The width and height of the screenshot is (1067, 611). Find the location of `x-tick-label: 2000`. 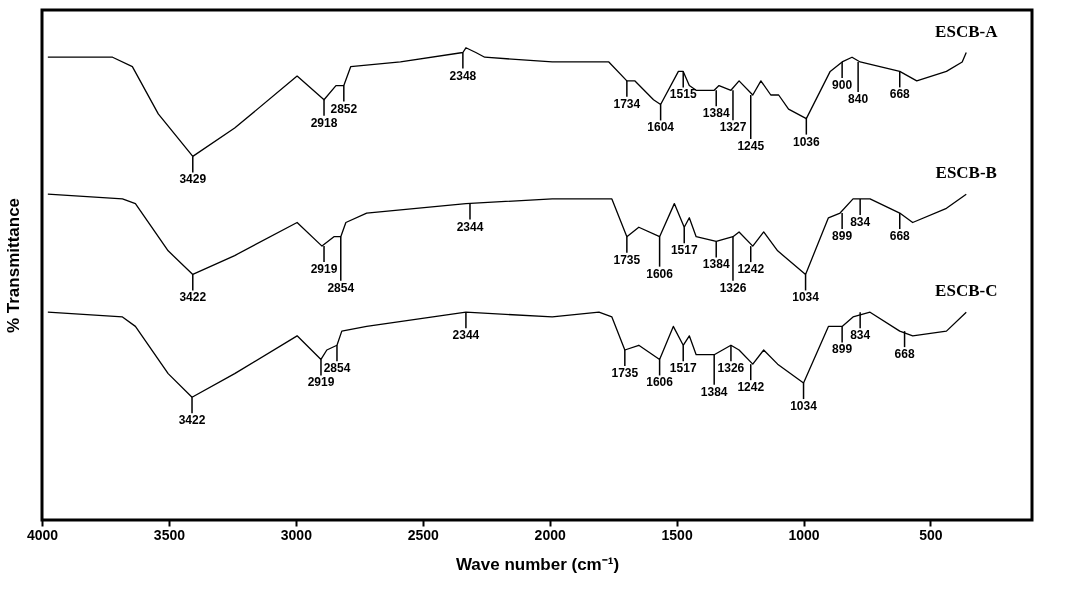

x-tick-label: 2000 is located at coordinates (550, 534).